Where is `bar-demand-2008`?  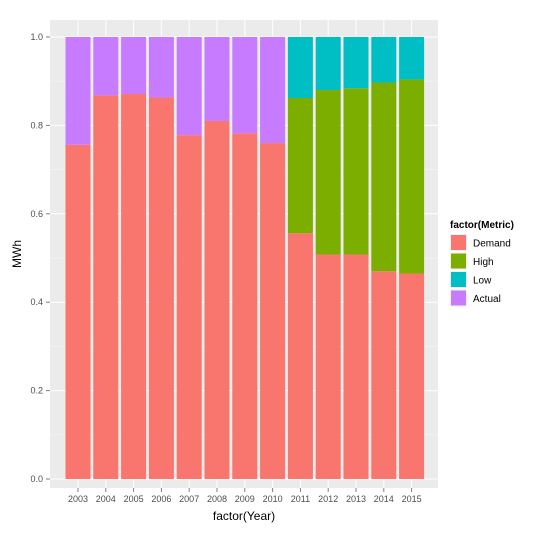
bar-demand-2008 is located at coordinates (217, 299).